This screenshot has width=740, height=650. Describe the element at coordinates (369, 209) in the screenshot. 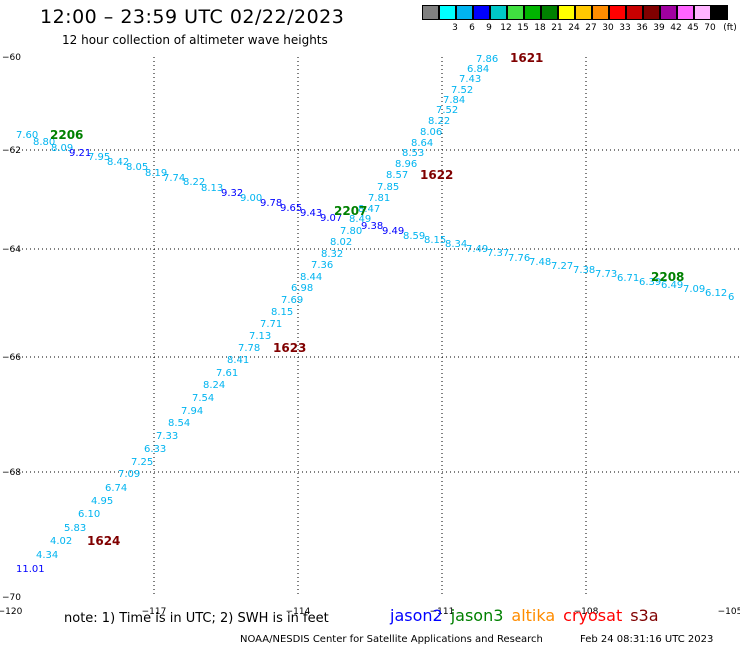

I see `swh-value: 8.47` at that location.